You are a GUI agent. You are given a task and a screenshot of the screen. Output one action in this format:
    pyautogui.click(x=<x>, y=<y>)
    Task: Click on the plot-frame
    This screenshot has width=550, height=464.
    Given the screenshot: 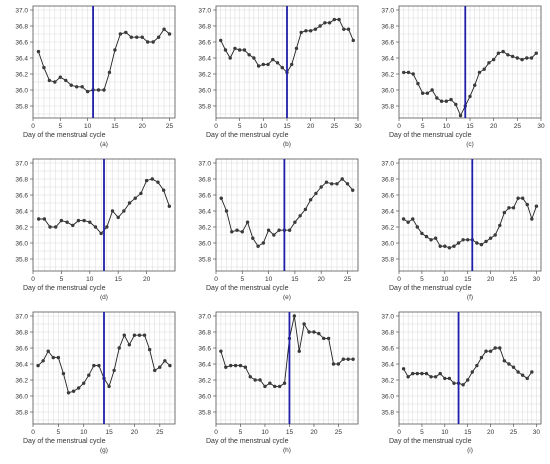 What is the action you would take?
    pyautogui.click(x=470, y=368)
    